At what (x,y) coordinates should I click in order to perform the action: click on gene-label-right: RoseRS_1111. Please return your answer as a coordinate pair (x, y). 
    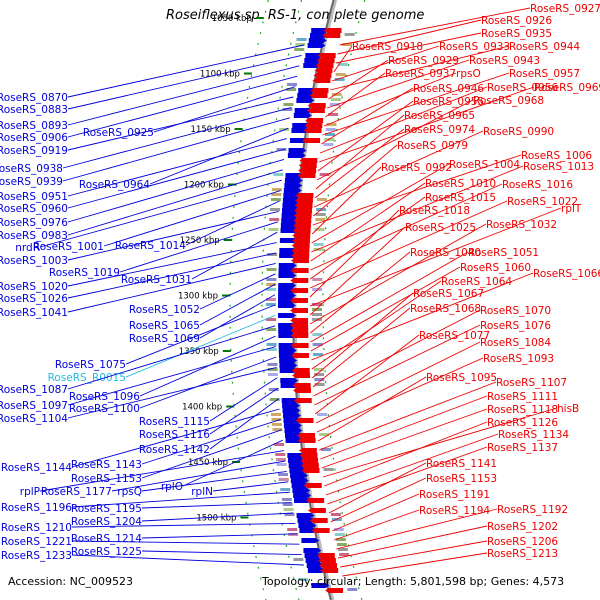
    Looking at the image, I should click on (522, 397).